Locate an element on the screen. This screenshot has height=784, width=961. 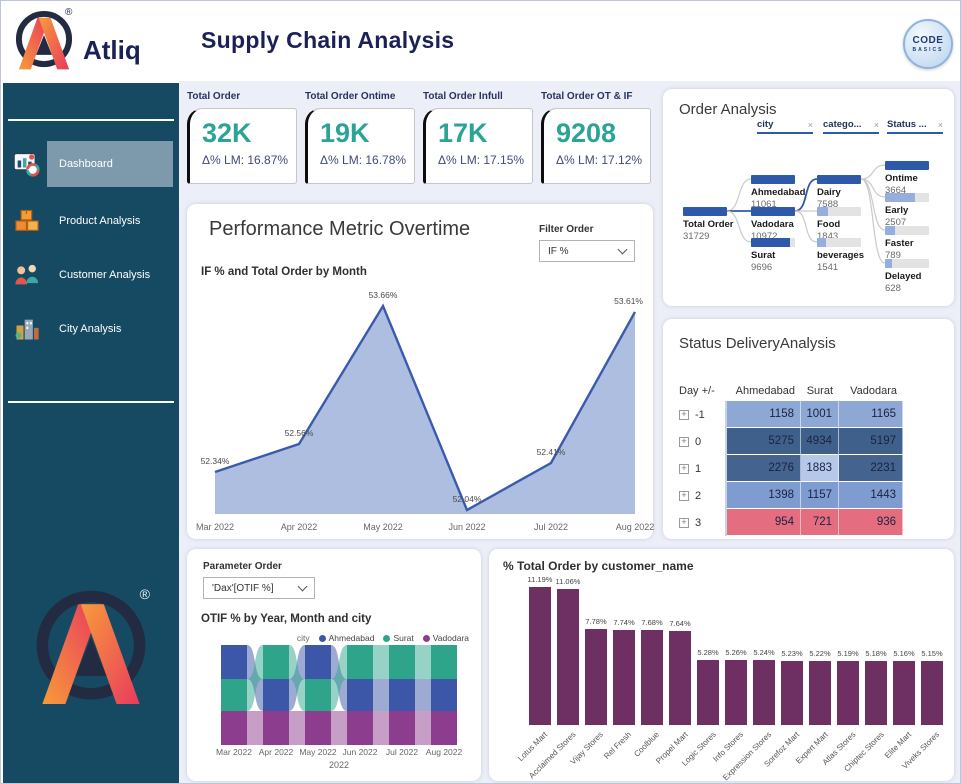
tree-node-ontime: Ontime 3664 is located at coordinates (911, 178).